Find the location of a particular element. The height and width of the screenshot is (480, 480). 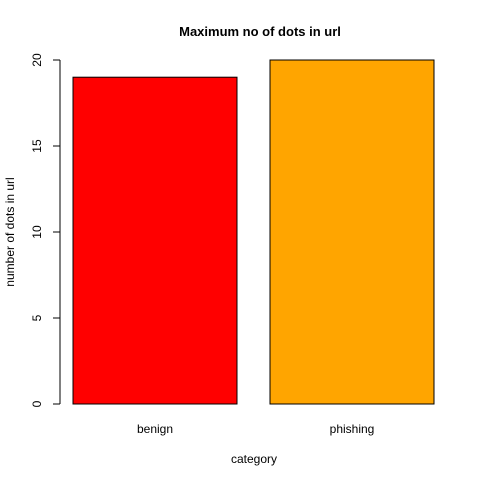

x-tick-label-benign: benign is located at coordinates (155, 429).